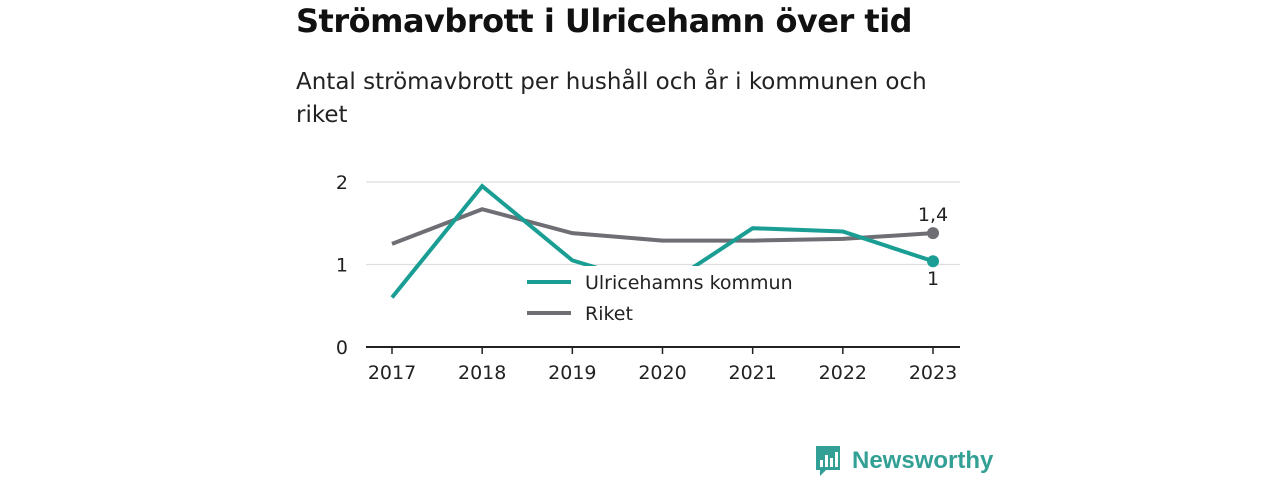 This screenshot has width=1280, height=480. I want to click on brand-name: Newsworthy, so click(923, 460).